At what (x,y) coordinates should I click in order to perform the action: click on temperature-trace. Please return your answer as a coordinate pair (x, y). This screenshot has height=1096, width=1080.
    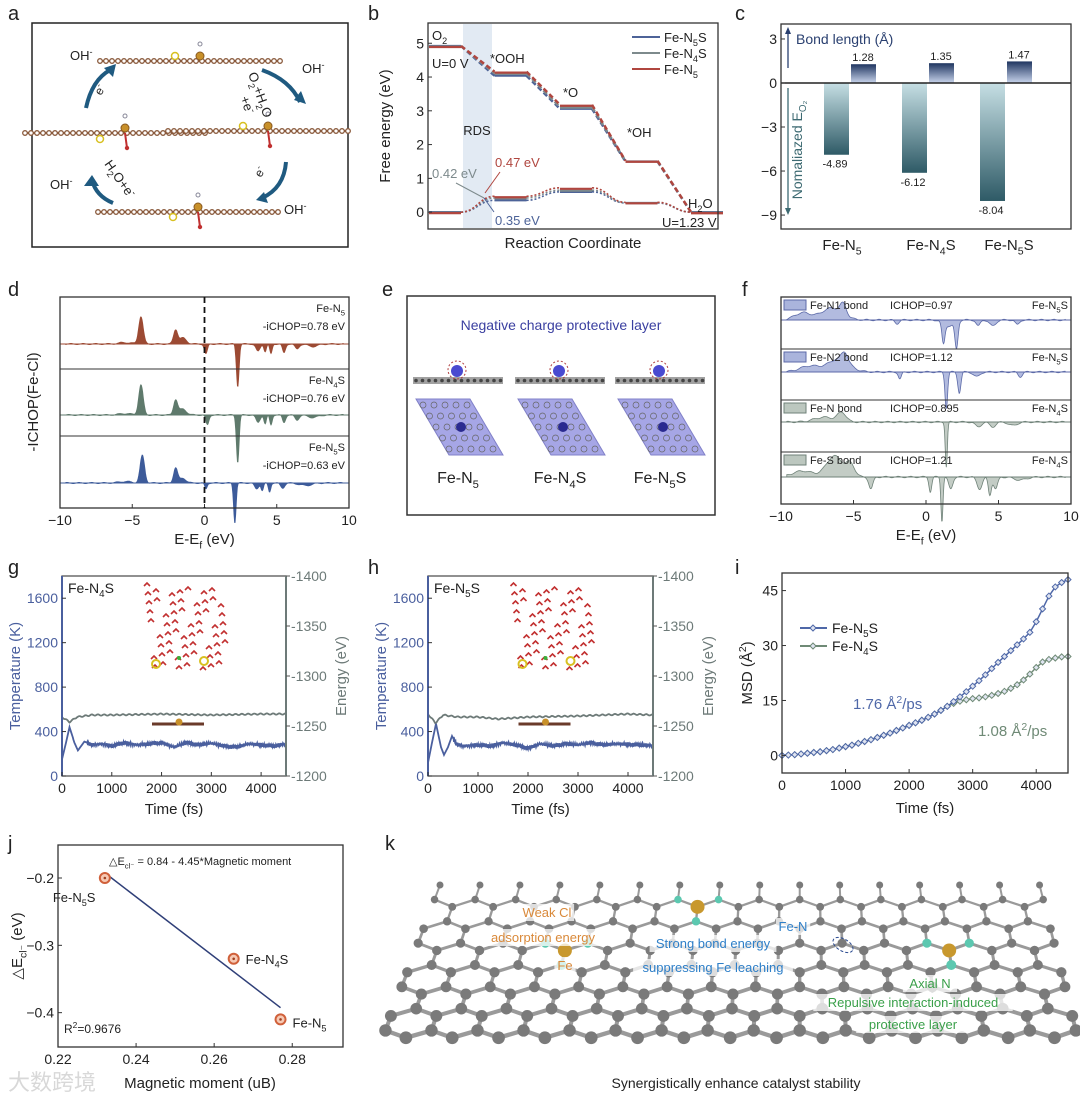
    Looking at the image, I should click on (174, 741).